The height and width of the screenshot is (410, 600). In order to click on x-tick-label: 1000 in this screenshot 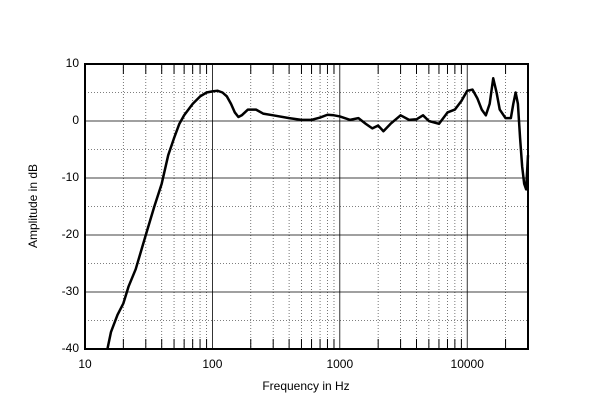, I will do `click(339, 364)`.